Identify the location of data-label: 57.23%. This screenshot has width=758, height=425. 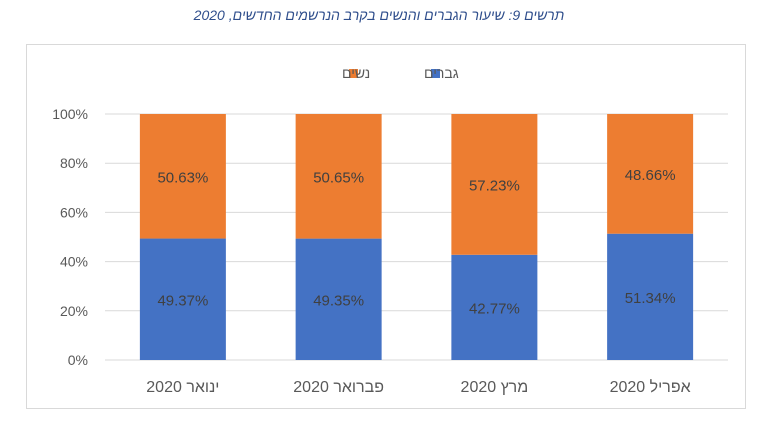
(494, 185).